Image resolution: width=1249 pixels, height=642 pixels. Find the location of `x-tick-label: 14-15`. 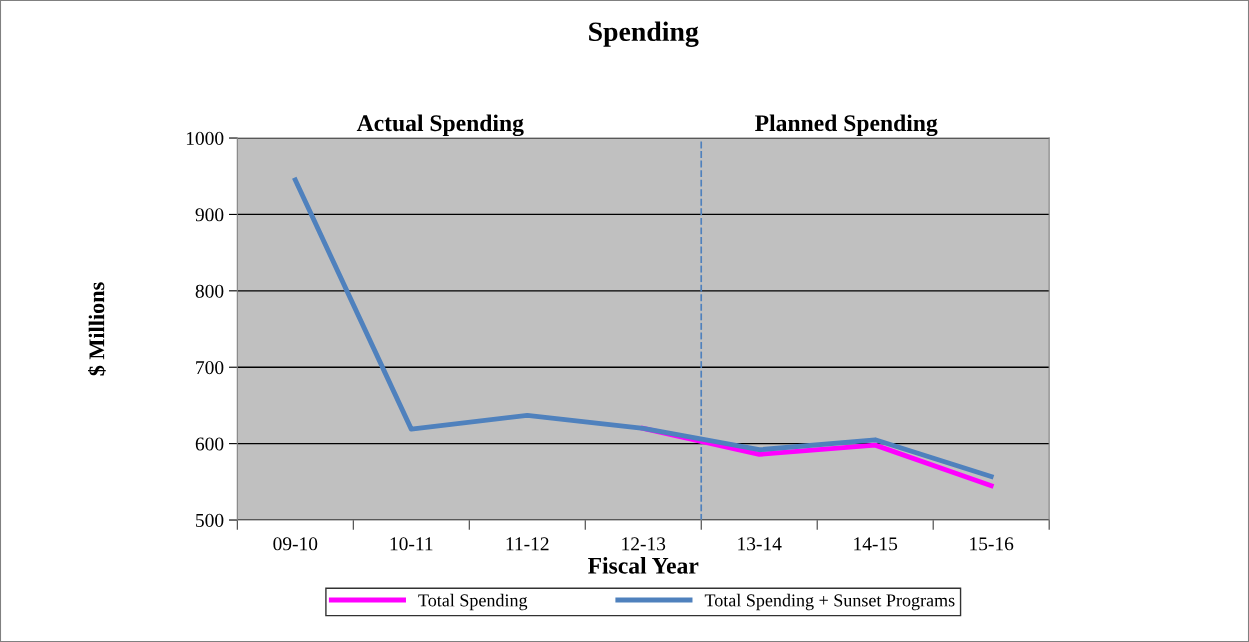

x-tick-label: 14-15 is located at coordinates (876, 544).